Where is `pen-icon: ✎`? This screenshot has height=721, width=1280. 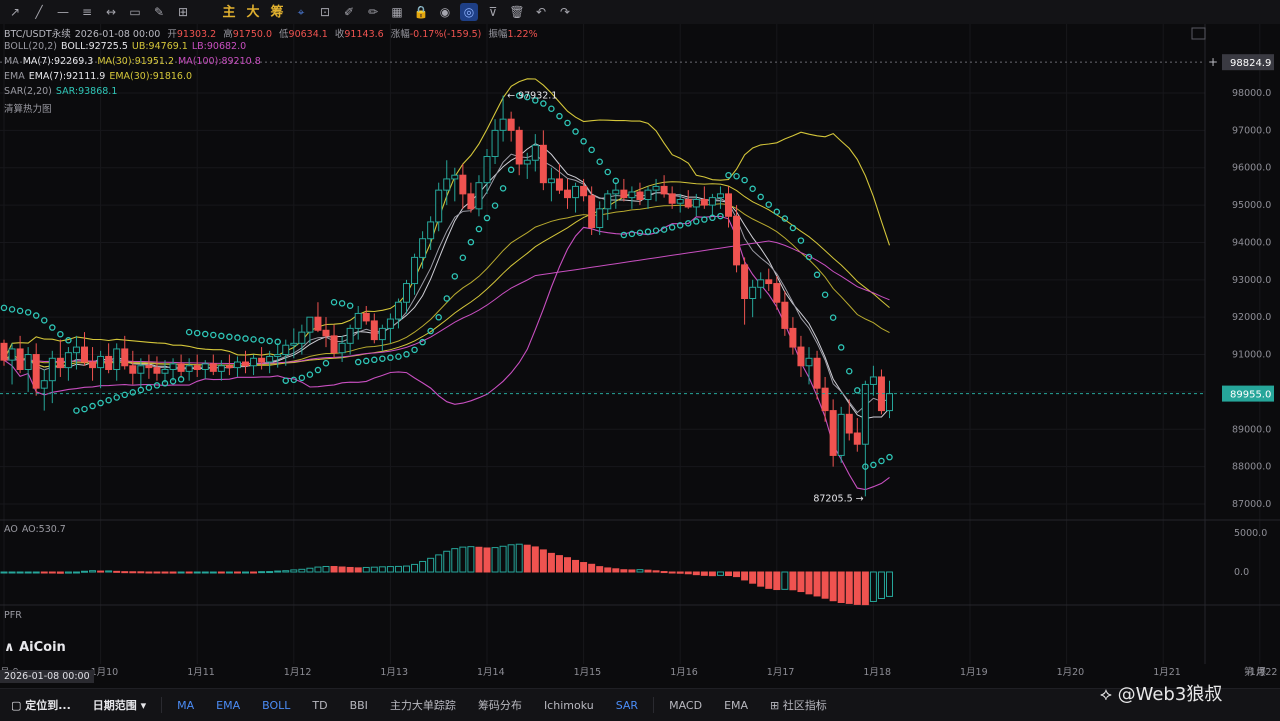
pen-icon: ✎ is located at coordinates (159, 12).